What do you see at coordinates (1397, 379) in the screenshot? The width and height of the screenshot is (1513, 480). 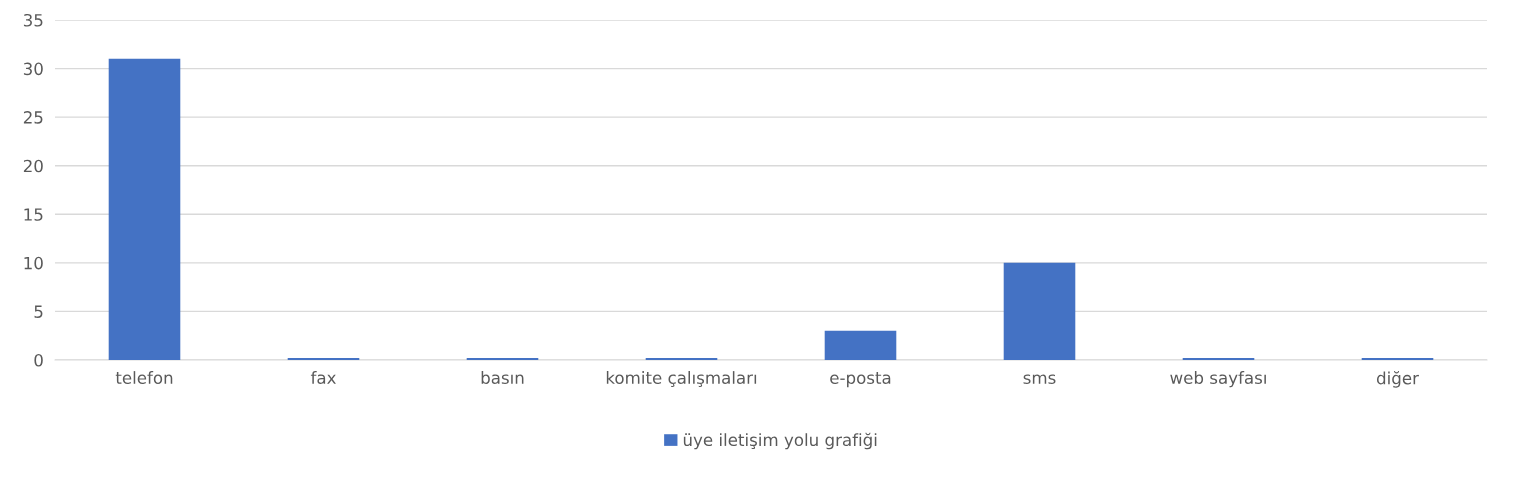 I see `x-tick-label: diğer` at bounding box center [1397, 379].